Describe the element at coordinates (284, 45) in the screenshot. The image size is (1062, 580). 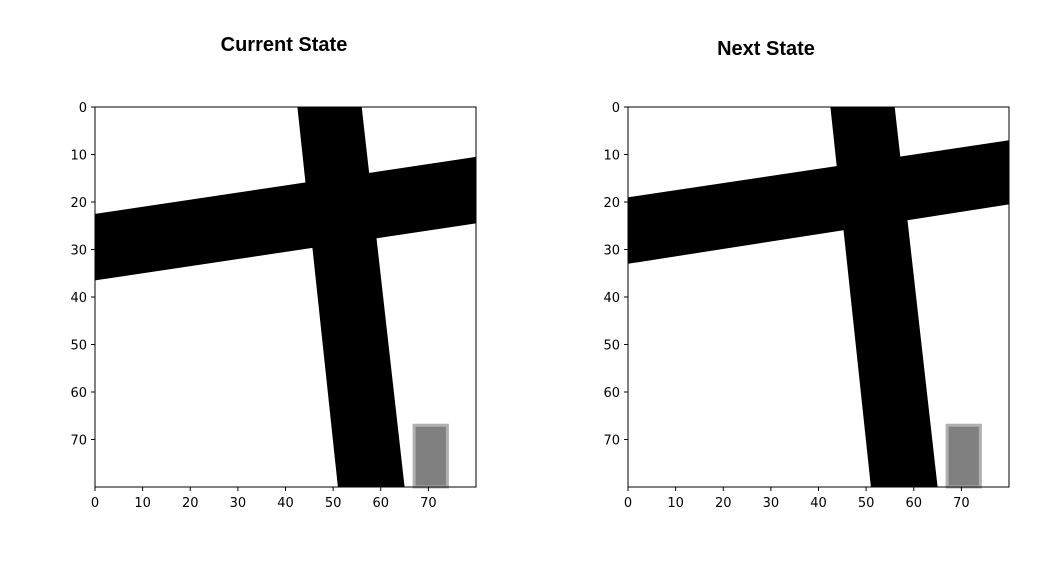
I see `panel-title: Current State` at that location.